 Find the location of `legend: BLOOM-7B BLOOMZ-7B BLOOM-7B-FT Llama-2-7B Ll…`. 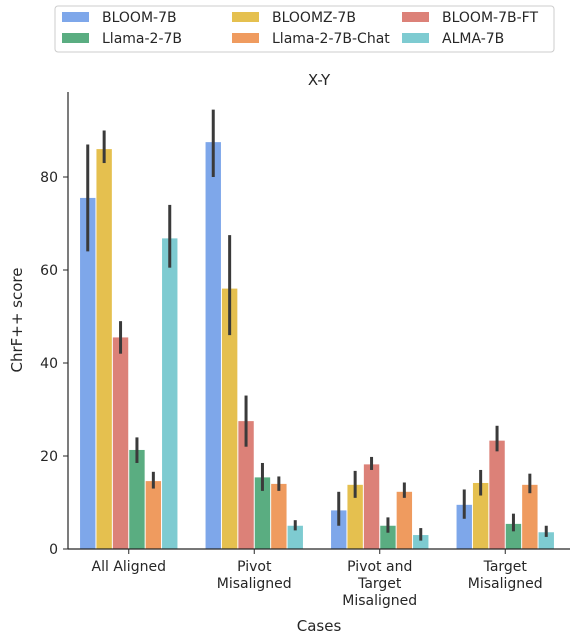

legend: BLOOM-7B BLOOMZ-7B BLOOM-7B-FT Llama-2-7B Ll… is located at coordinates (300, 28).